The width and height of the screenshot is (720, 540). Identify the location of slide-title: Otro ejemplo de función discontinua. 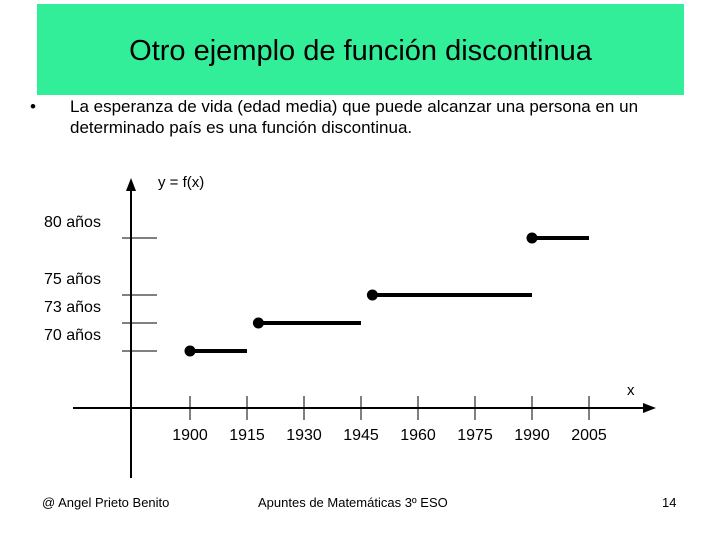
(360, 51).